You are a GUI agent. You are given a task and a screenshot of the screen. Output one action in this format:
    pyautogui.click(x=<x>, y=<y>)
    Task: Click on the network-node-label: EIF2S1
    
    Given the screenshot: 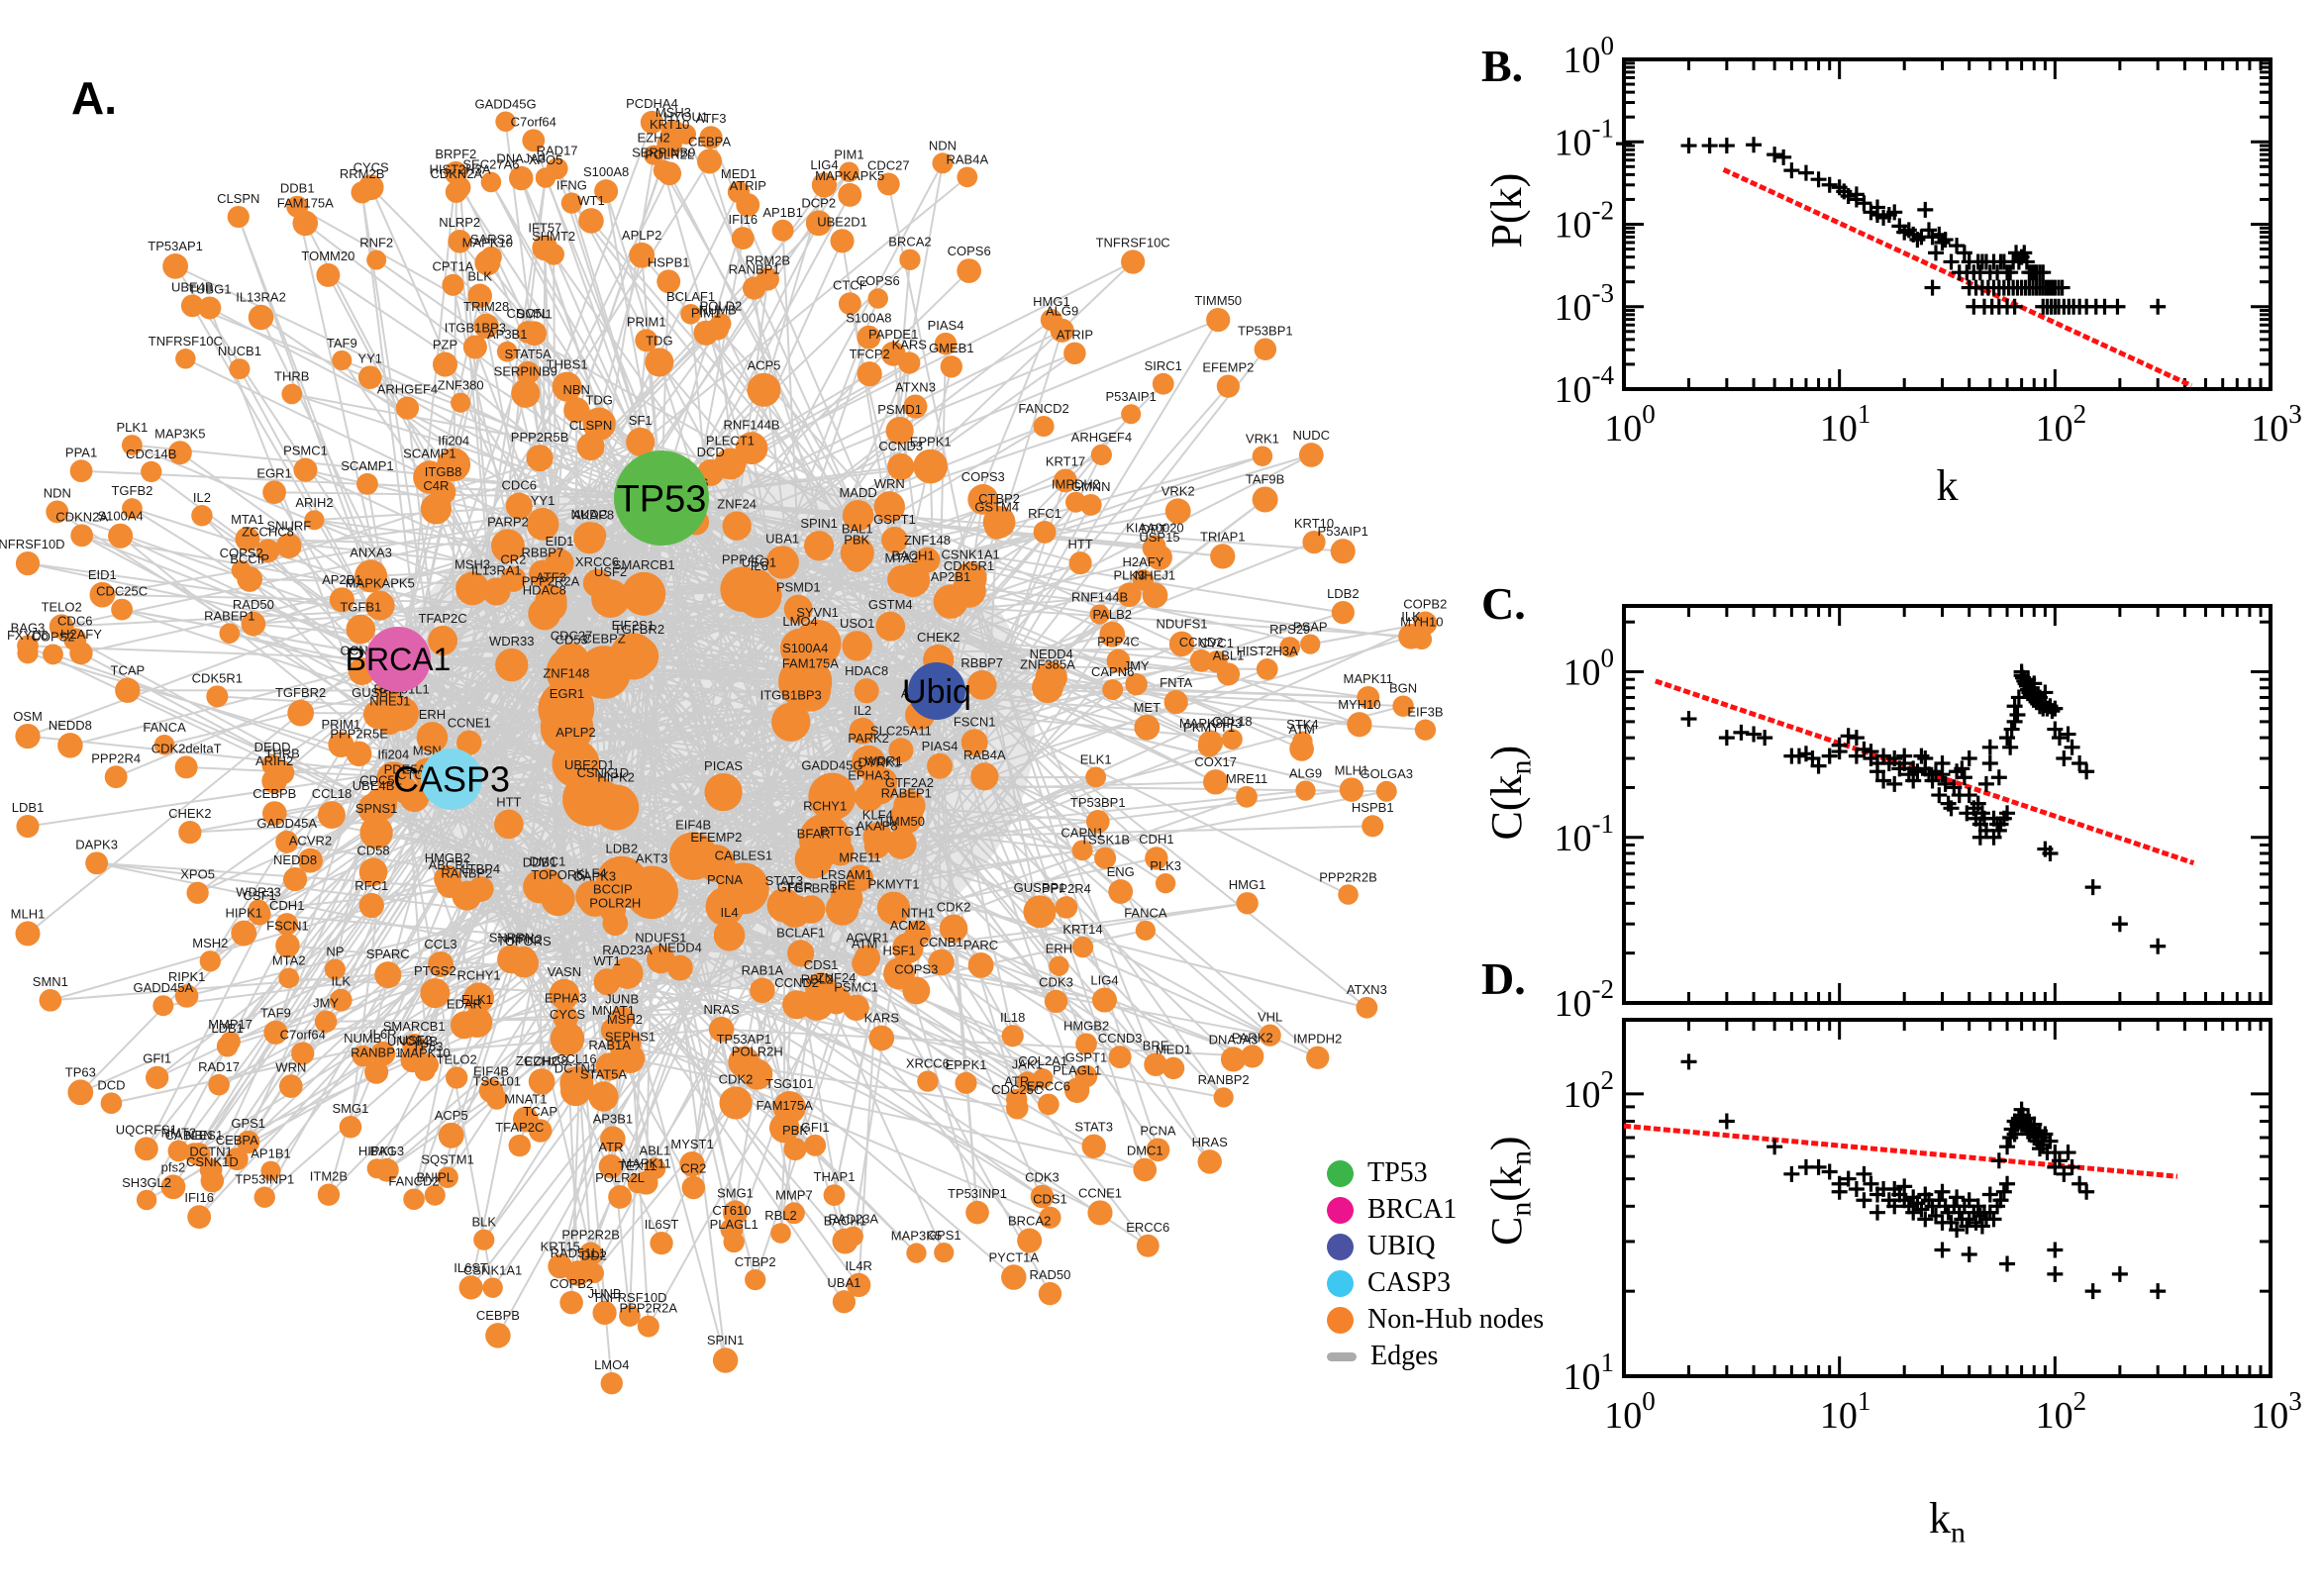 What is the action you would take?
    pyautogui.click(x=633, y=625)
    